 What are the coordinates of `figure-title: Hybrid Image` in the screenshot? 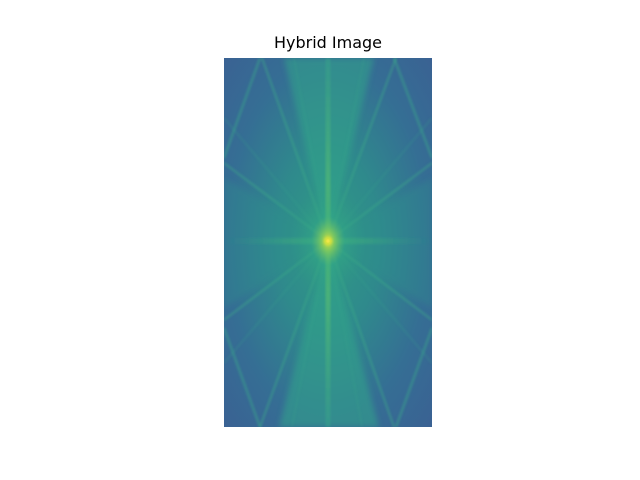 It's located at (328, 42).